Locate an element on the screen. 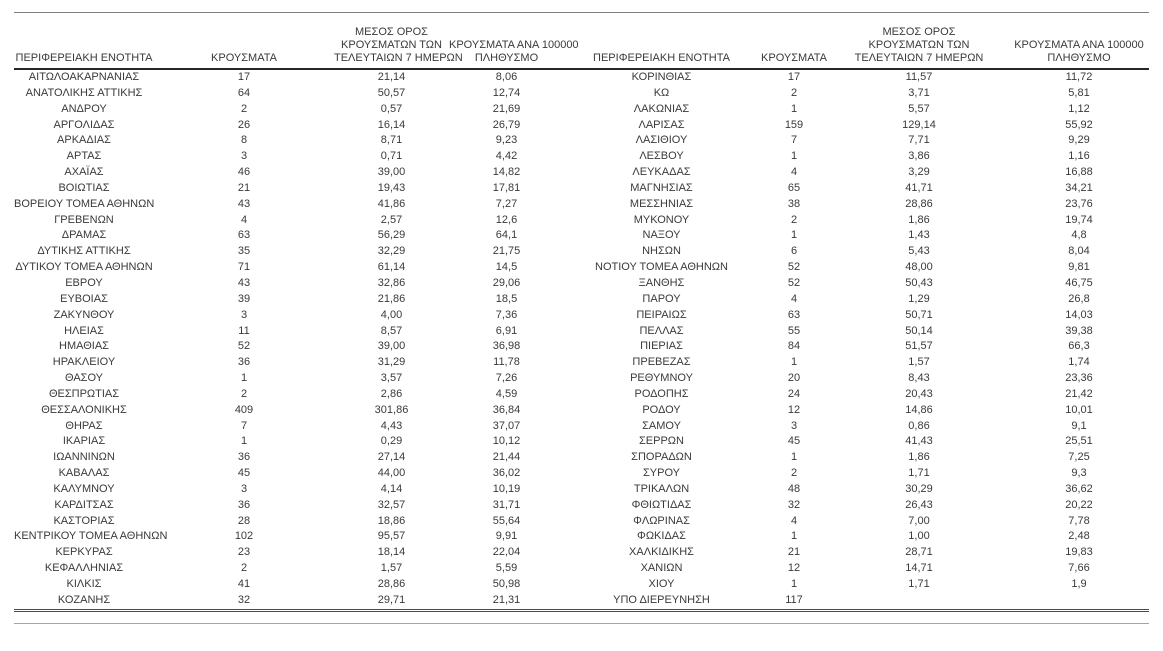 The height and width of the screenshot is (651, 1163). region-name-cell: ΣΠΟΡΑΔΩΝ is located at coordinates (661, 457).